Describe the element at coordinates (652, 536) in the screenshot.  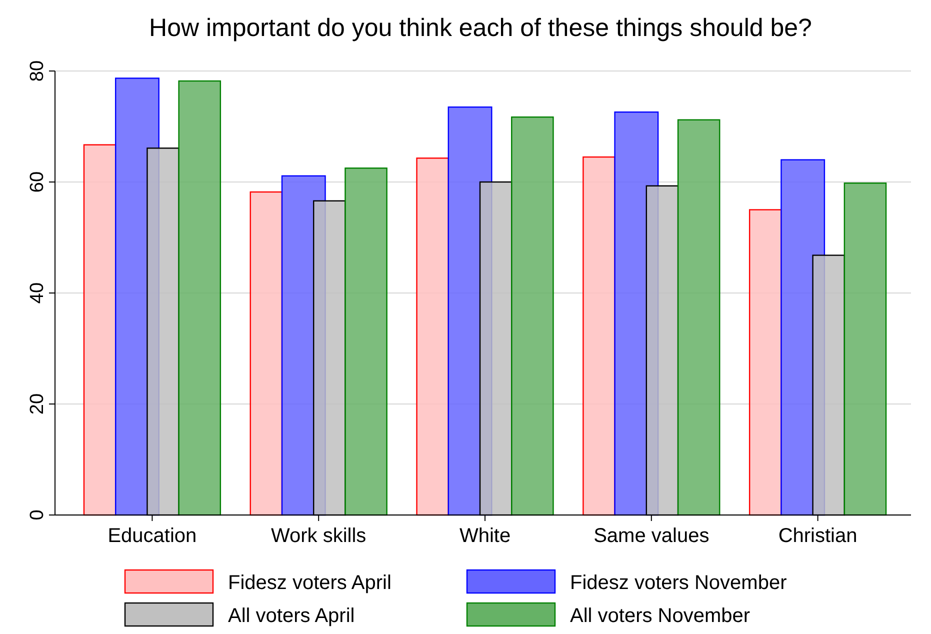
I see `x-tick-label: Same values` at that location.